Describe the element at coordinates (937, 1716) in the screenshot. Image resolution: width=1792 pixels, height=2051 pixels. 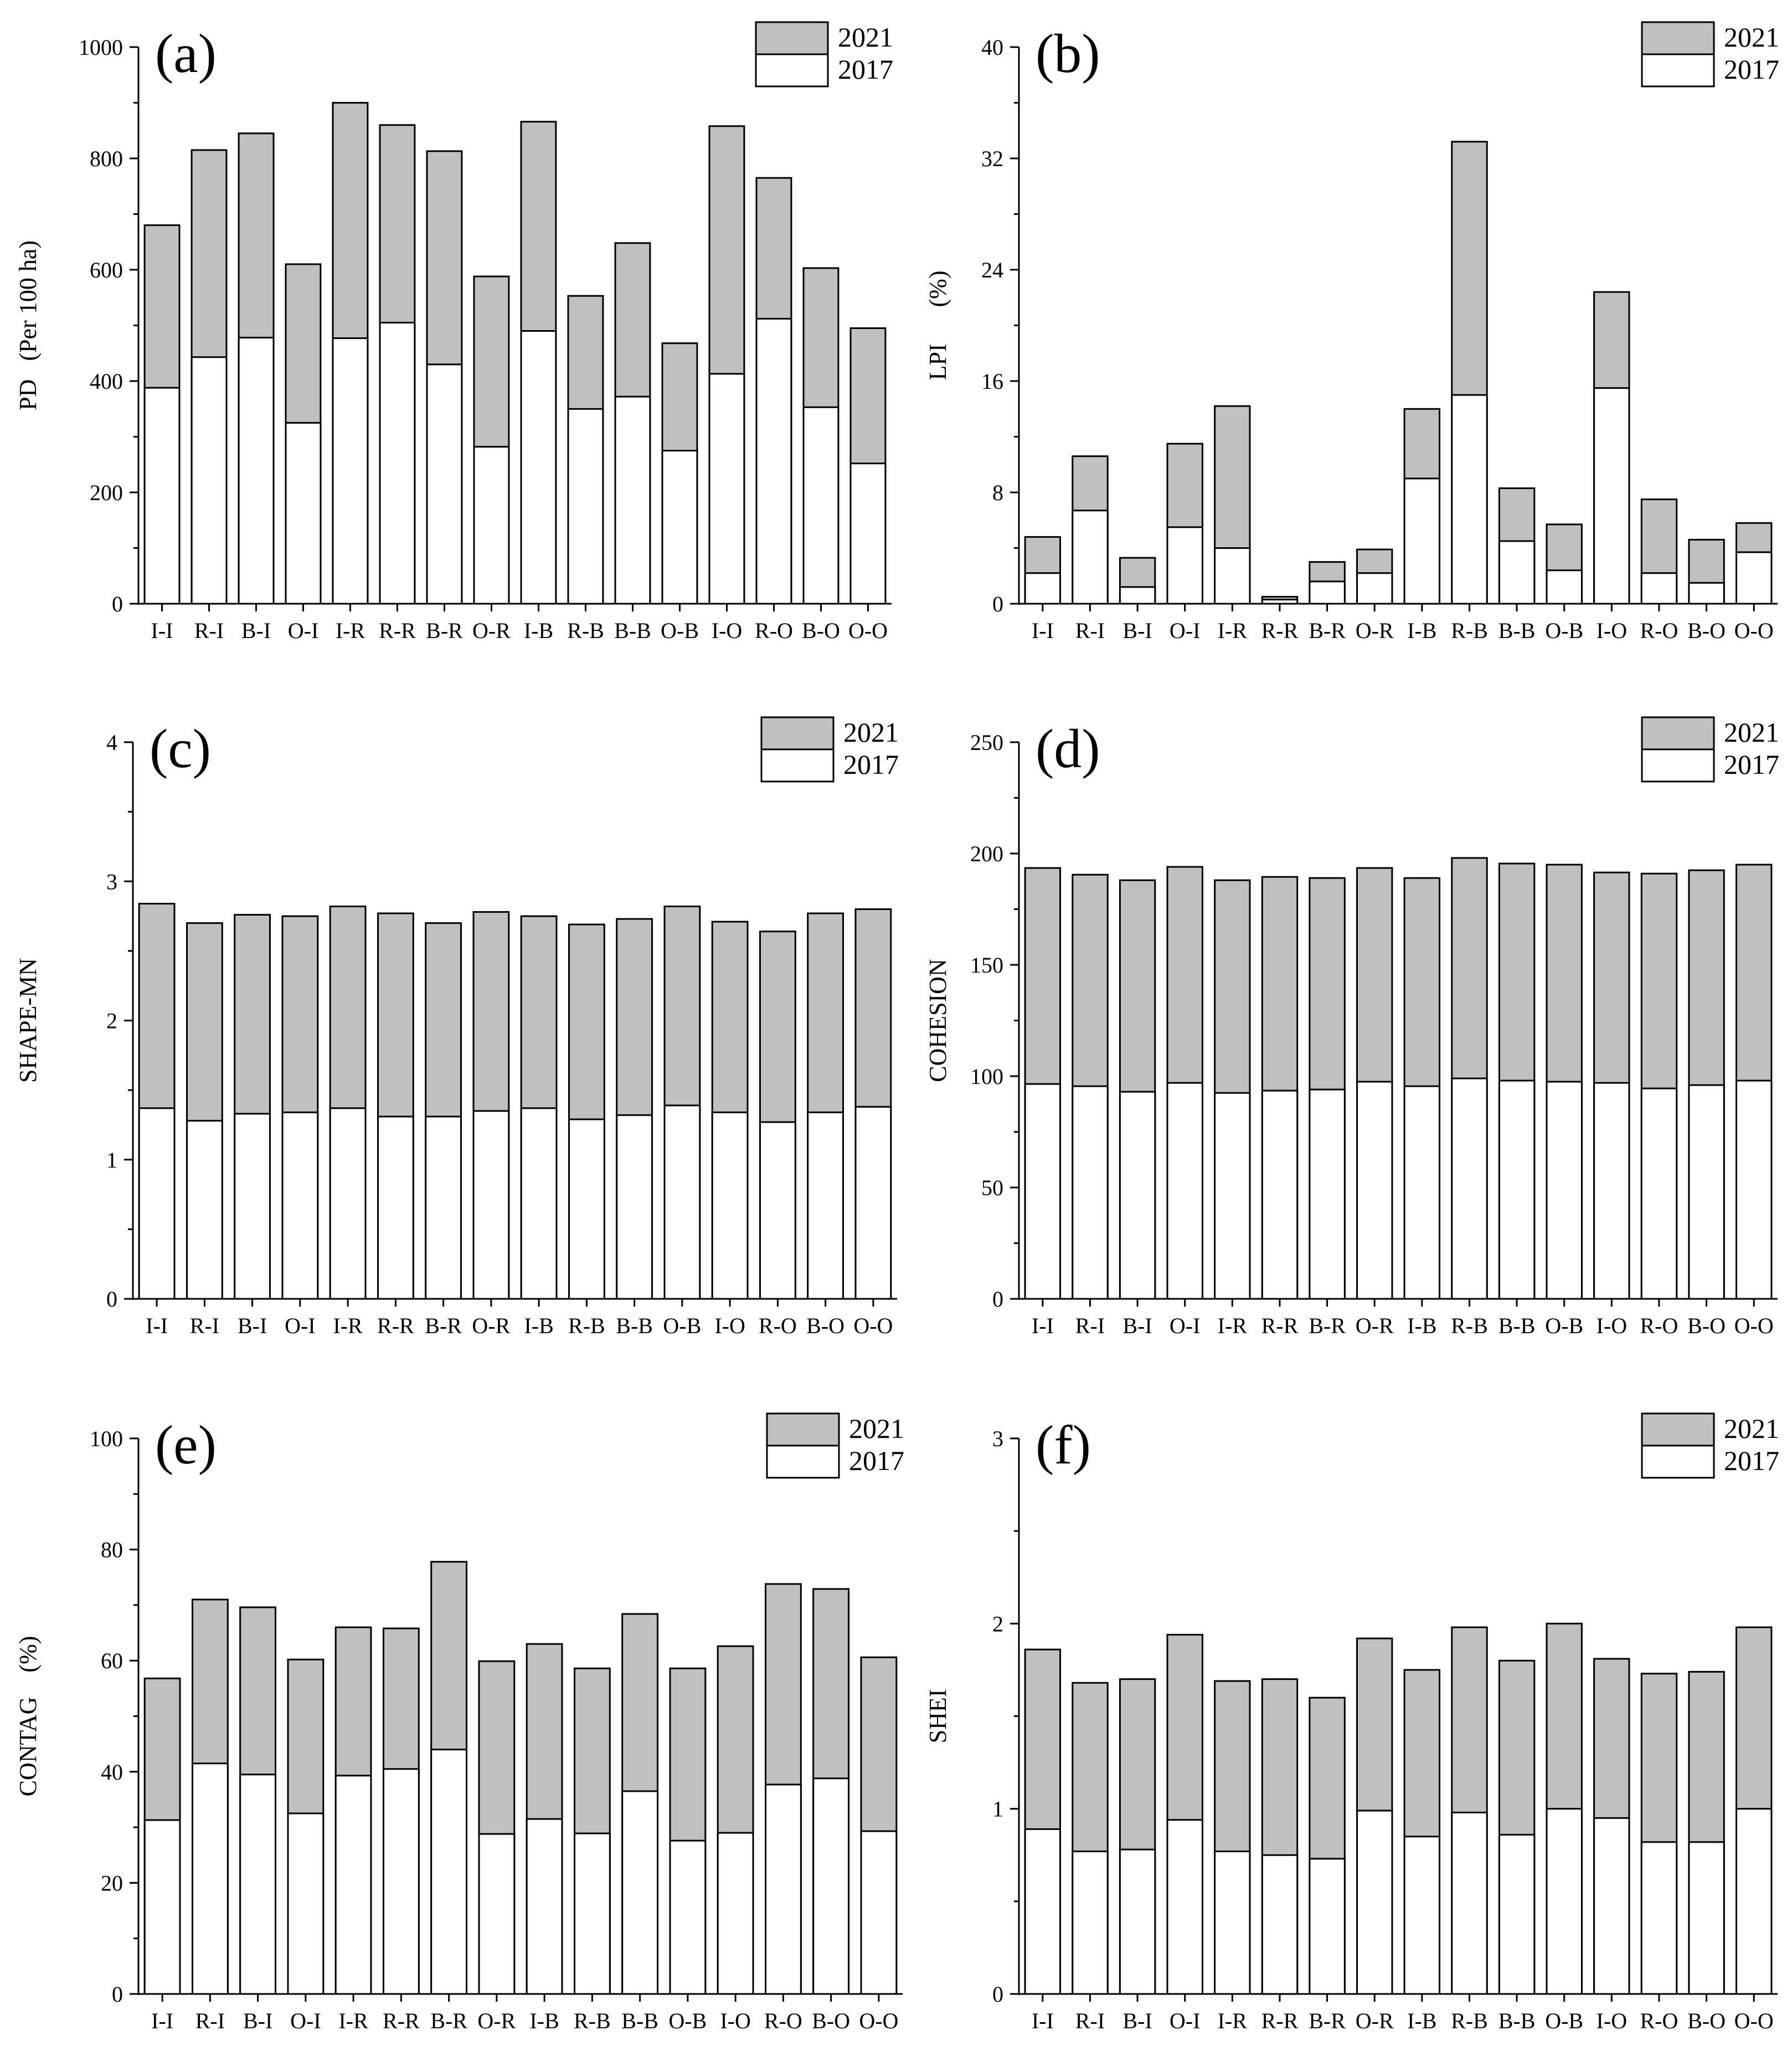
I see `y-axis-title: SHEI` at that location.